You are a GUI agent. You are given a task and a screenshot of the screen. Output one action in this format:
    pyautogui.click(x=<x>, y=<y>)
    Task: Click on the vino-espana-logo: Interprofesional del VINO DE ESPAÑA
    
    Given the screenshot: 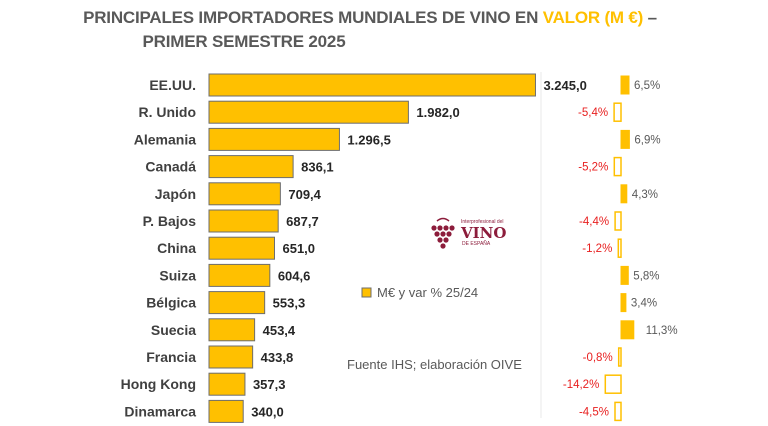 What is the action you would take?
    pyautogui.click(x=468, y=233)
    